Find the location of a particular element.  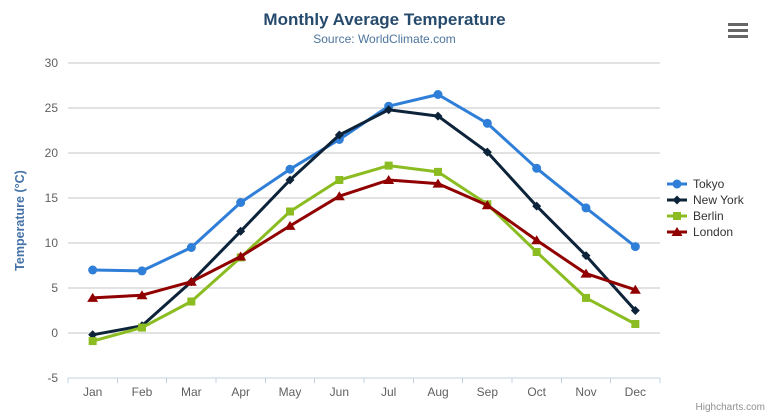

circle-marker-icon is located at coordinates (677, 184).